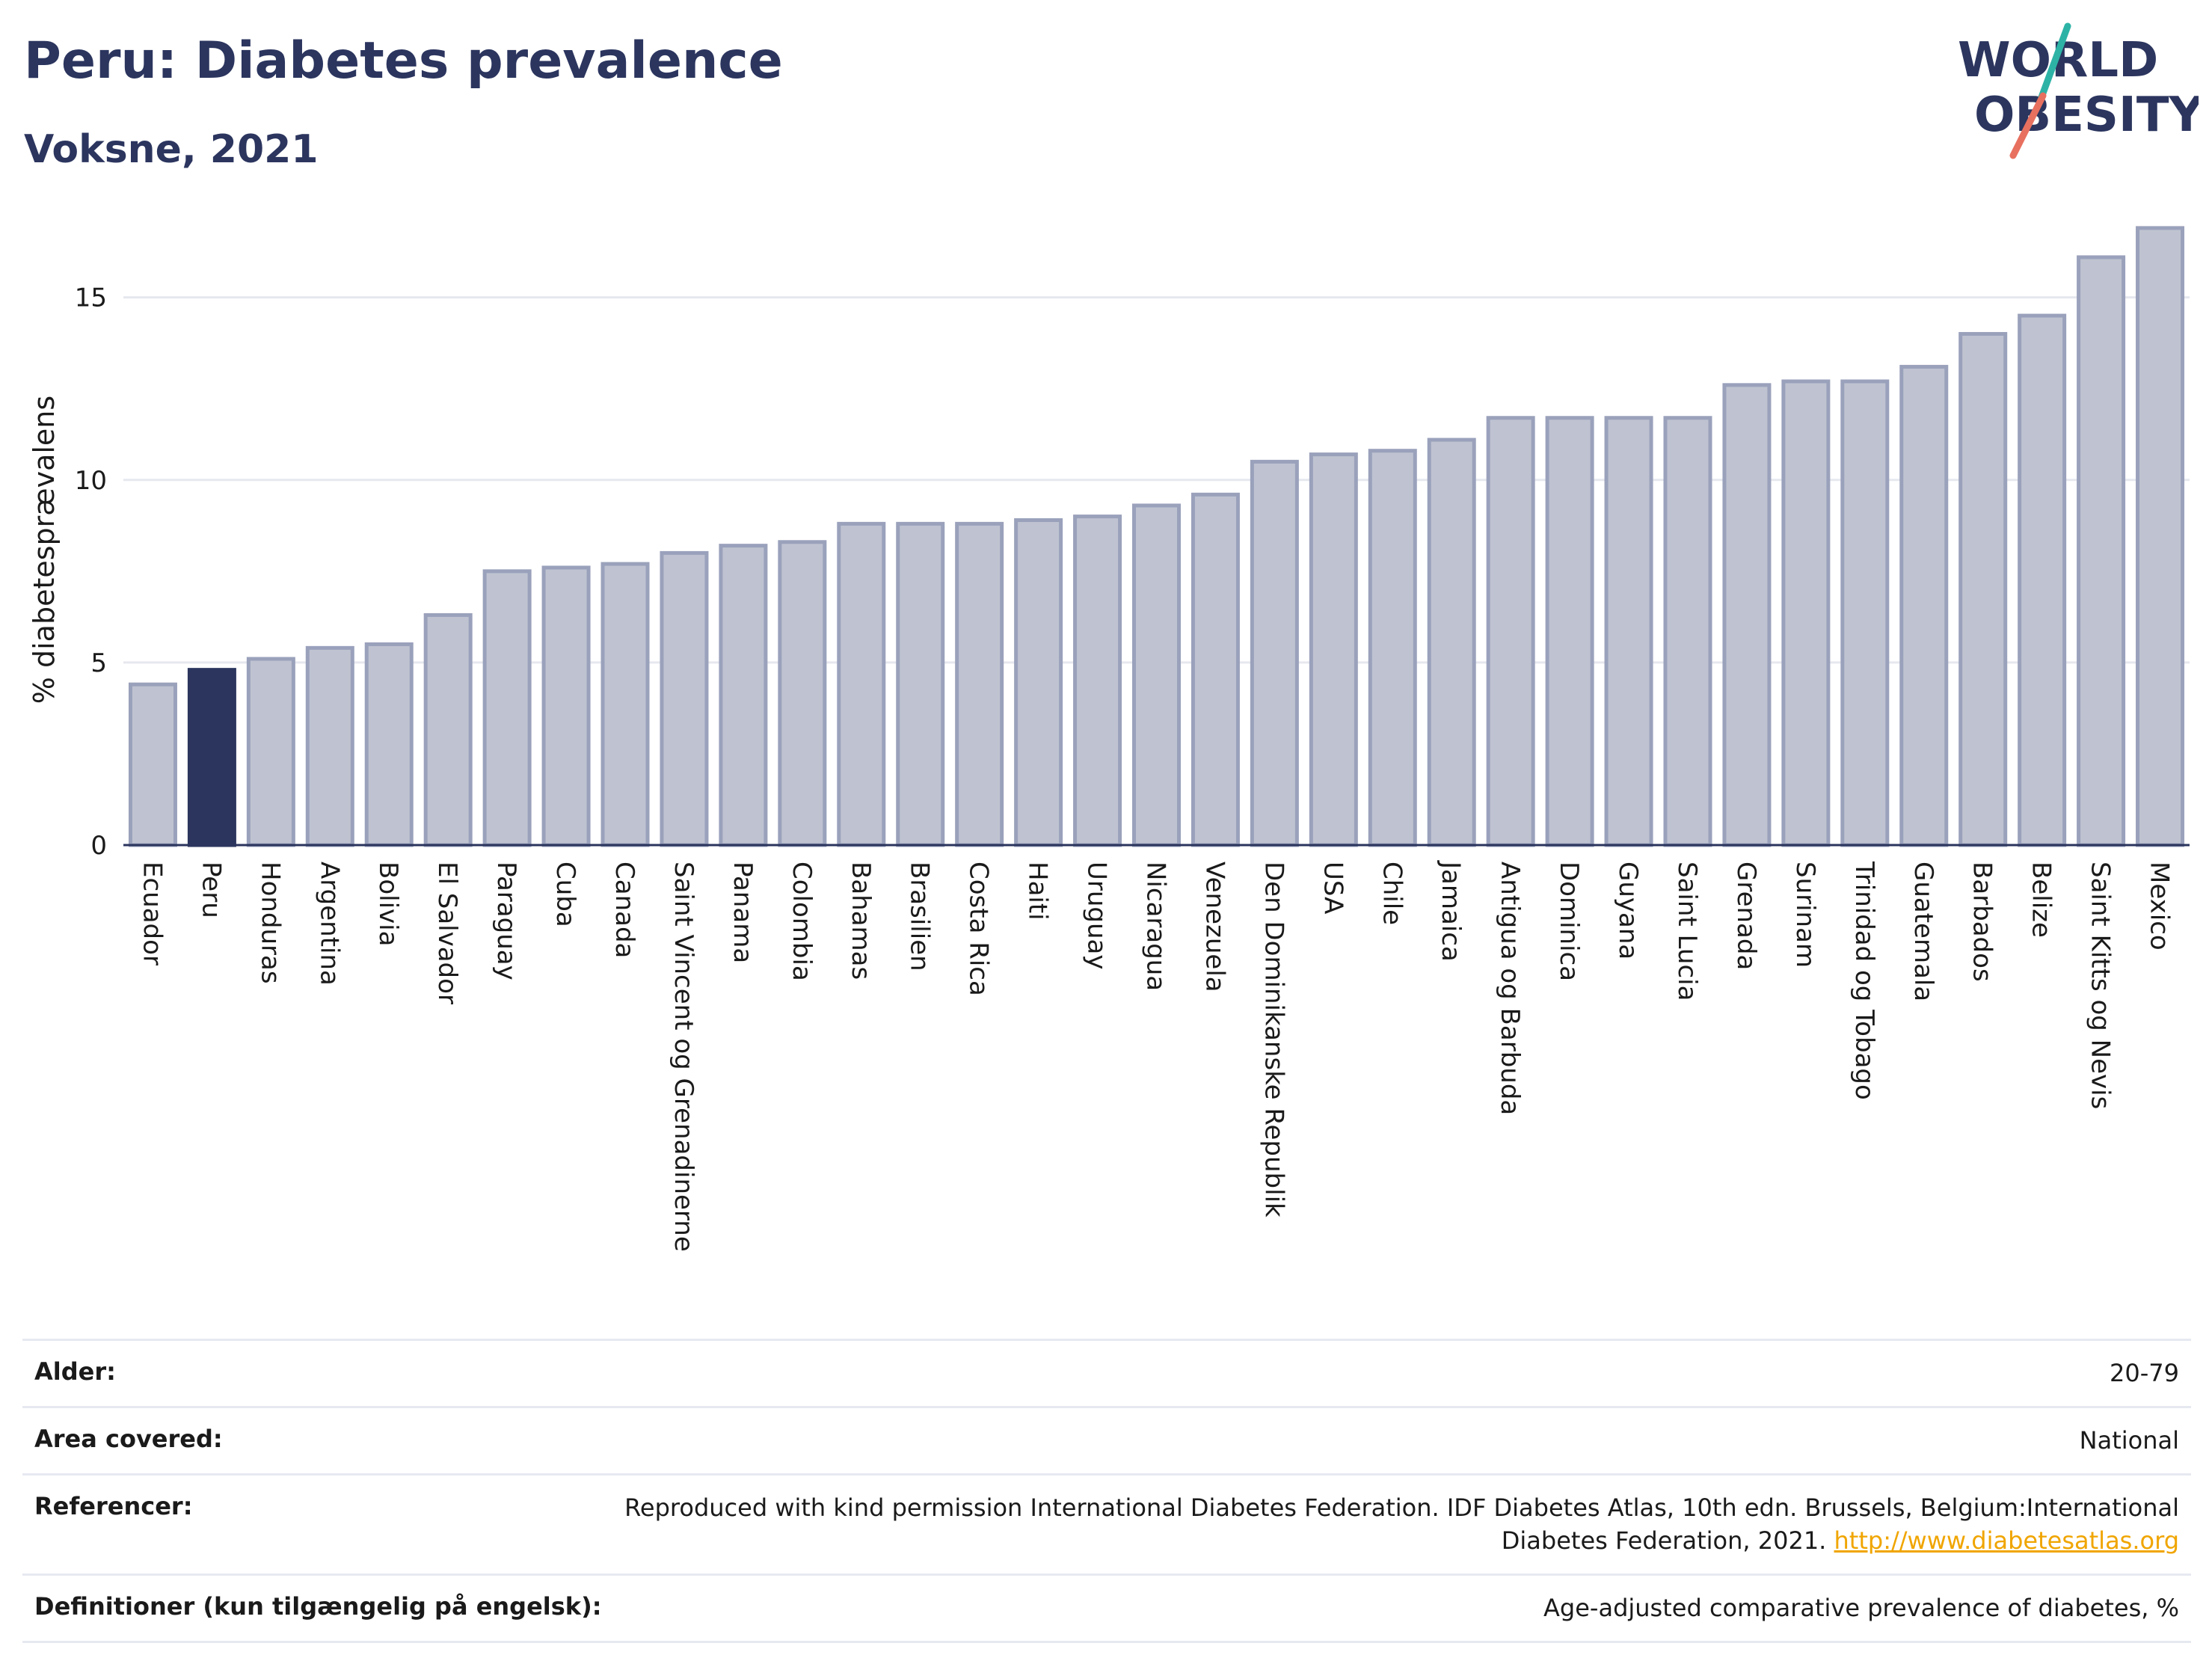  Describe the element at coordinates (44, 550) in the screenshot. I see `y-axis-label: % diabetesprævalens` at that location.